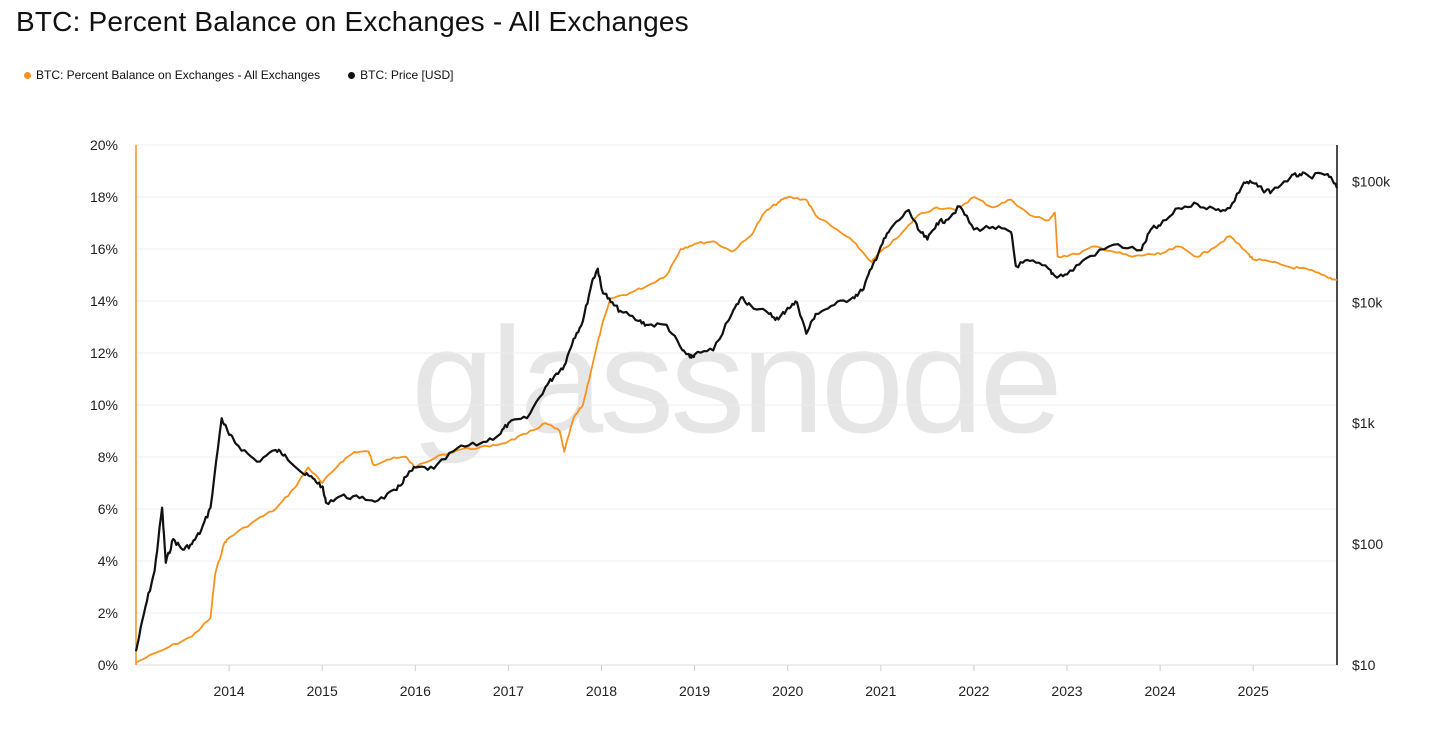 The width and height of the screenshot is (1456, 745). Describe the element at coordinates (104, 197) in the screenshot. I see `y-left-tick-label: 18%` at that location.